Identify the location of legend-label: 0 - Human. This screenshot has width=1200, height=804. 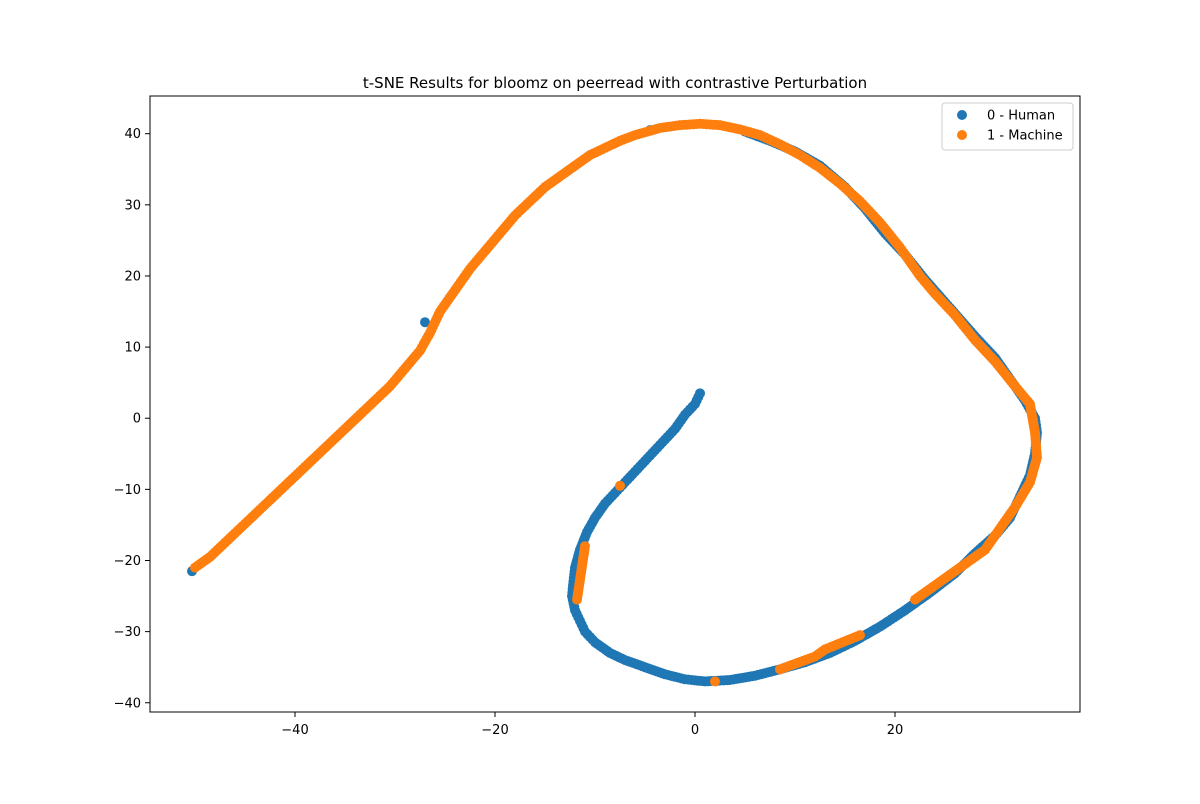
(1021, 116).